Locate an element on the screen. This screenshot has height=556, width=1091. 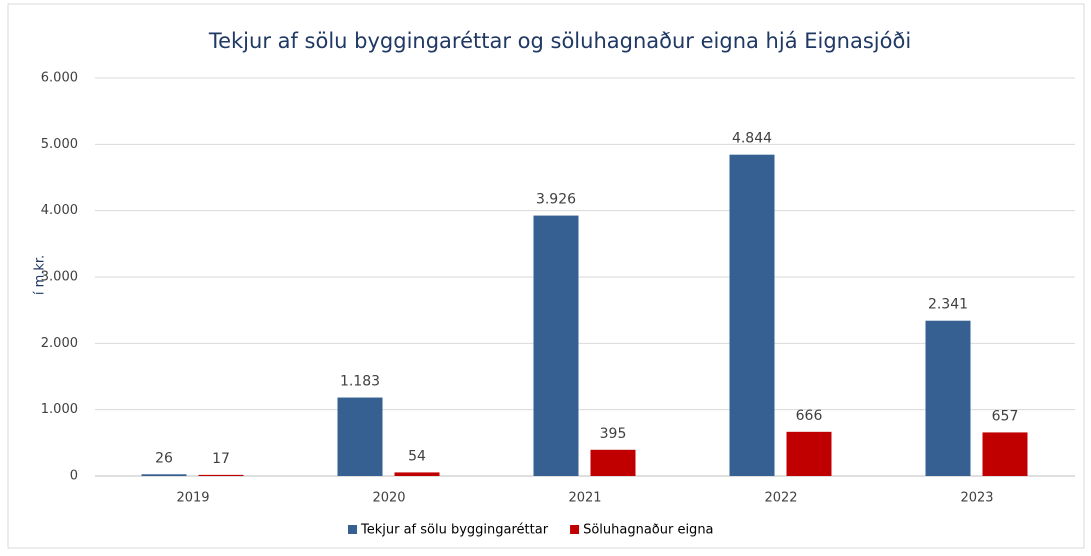
y-tick-label: 0 is located at coordinates (74, 476).